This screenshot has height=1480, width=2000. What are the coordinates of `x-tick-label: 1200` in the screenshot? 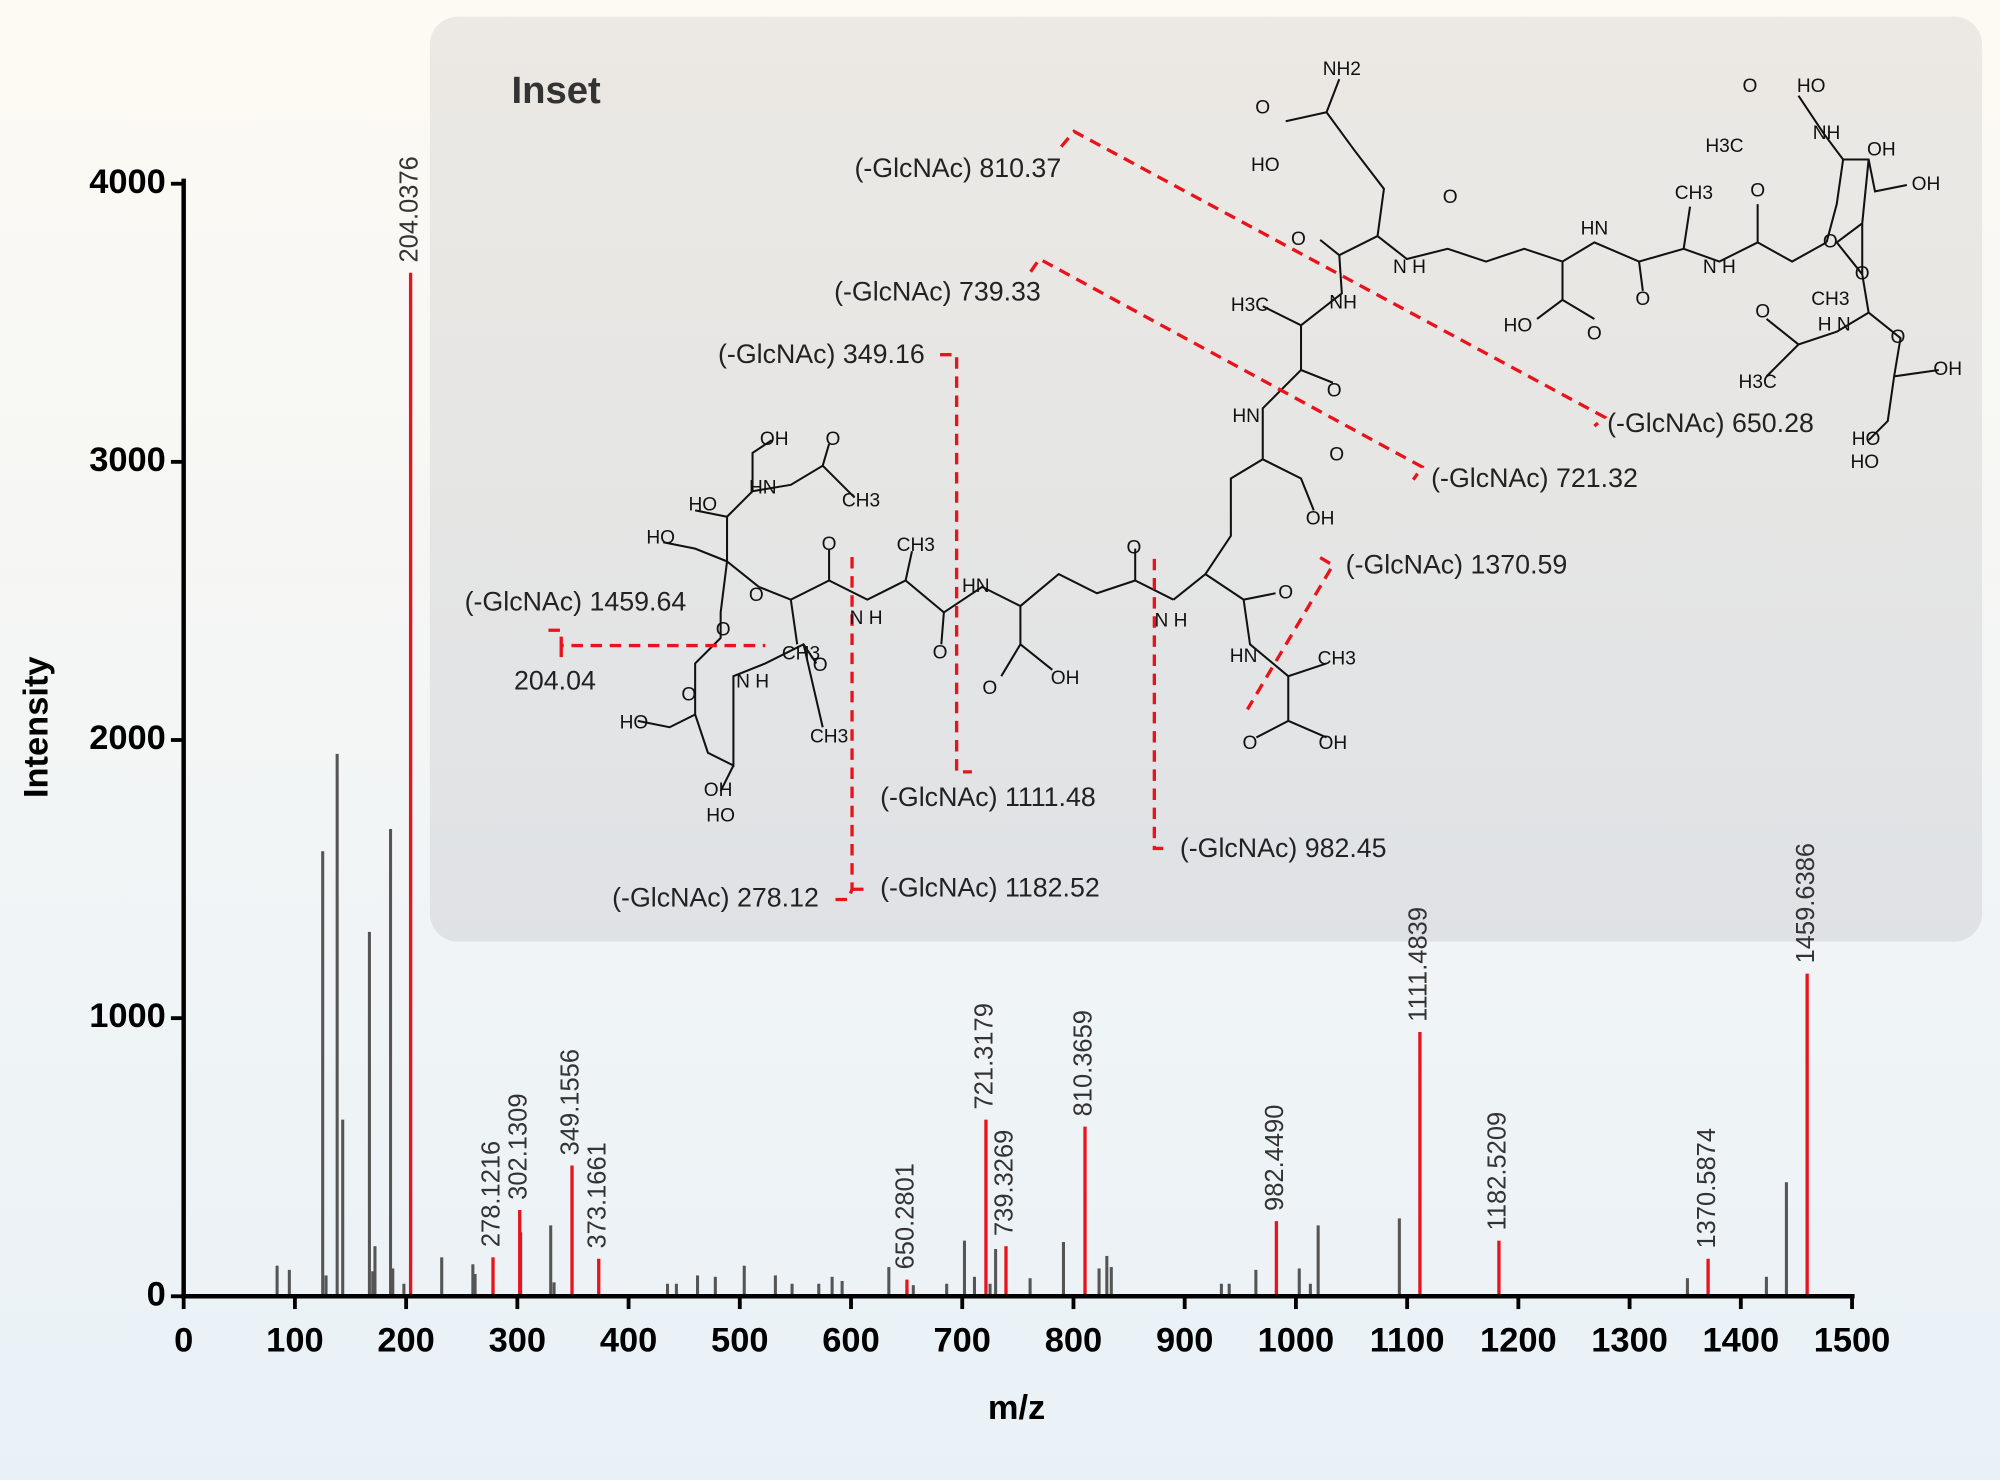 It's located at (1518, 1340).